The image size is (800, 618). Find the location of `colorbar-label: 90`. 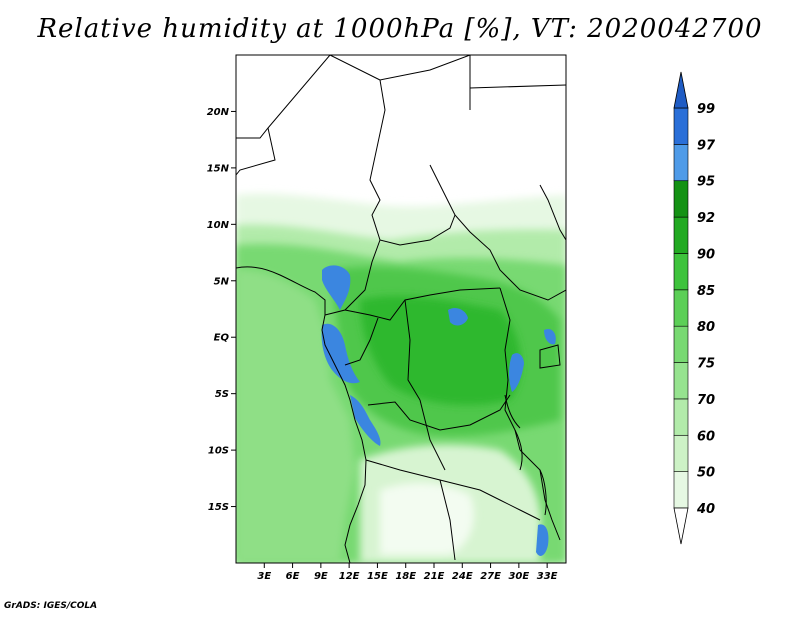

colorbar-label: 90 is located at coordinates (706, 254).